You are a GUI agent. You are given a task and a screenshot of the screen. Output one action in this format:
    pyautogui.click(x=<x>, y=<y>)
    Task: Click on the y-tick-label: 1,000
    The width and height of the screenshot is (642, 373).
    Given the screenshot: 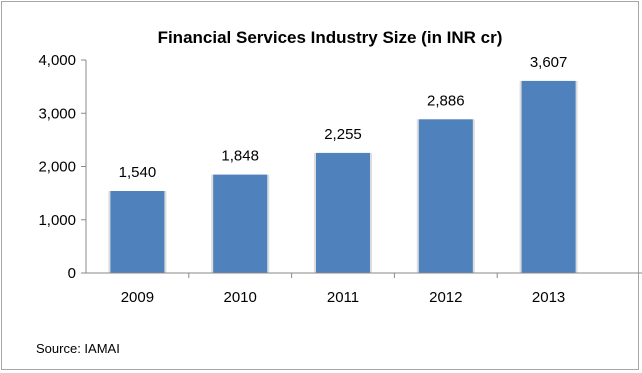 What is the action you would take?
    pyautogui.click(x=57, y=220)
    